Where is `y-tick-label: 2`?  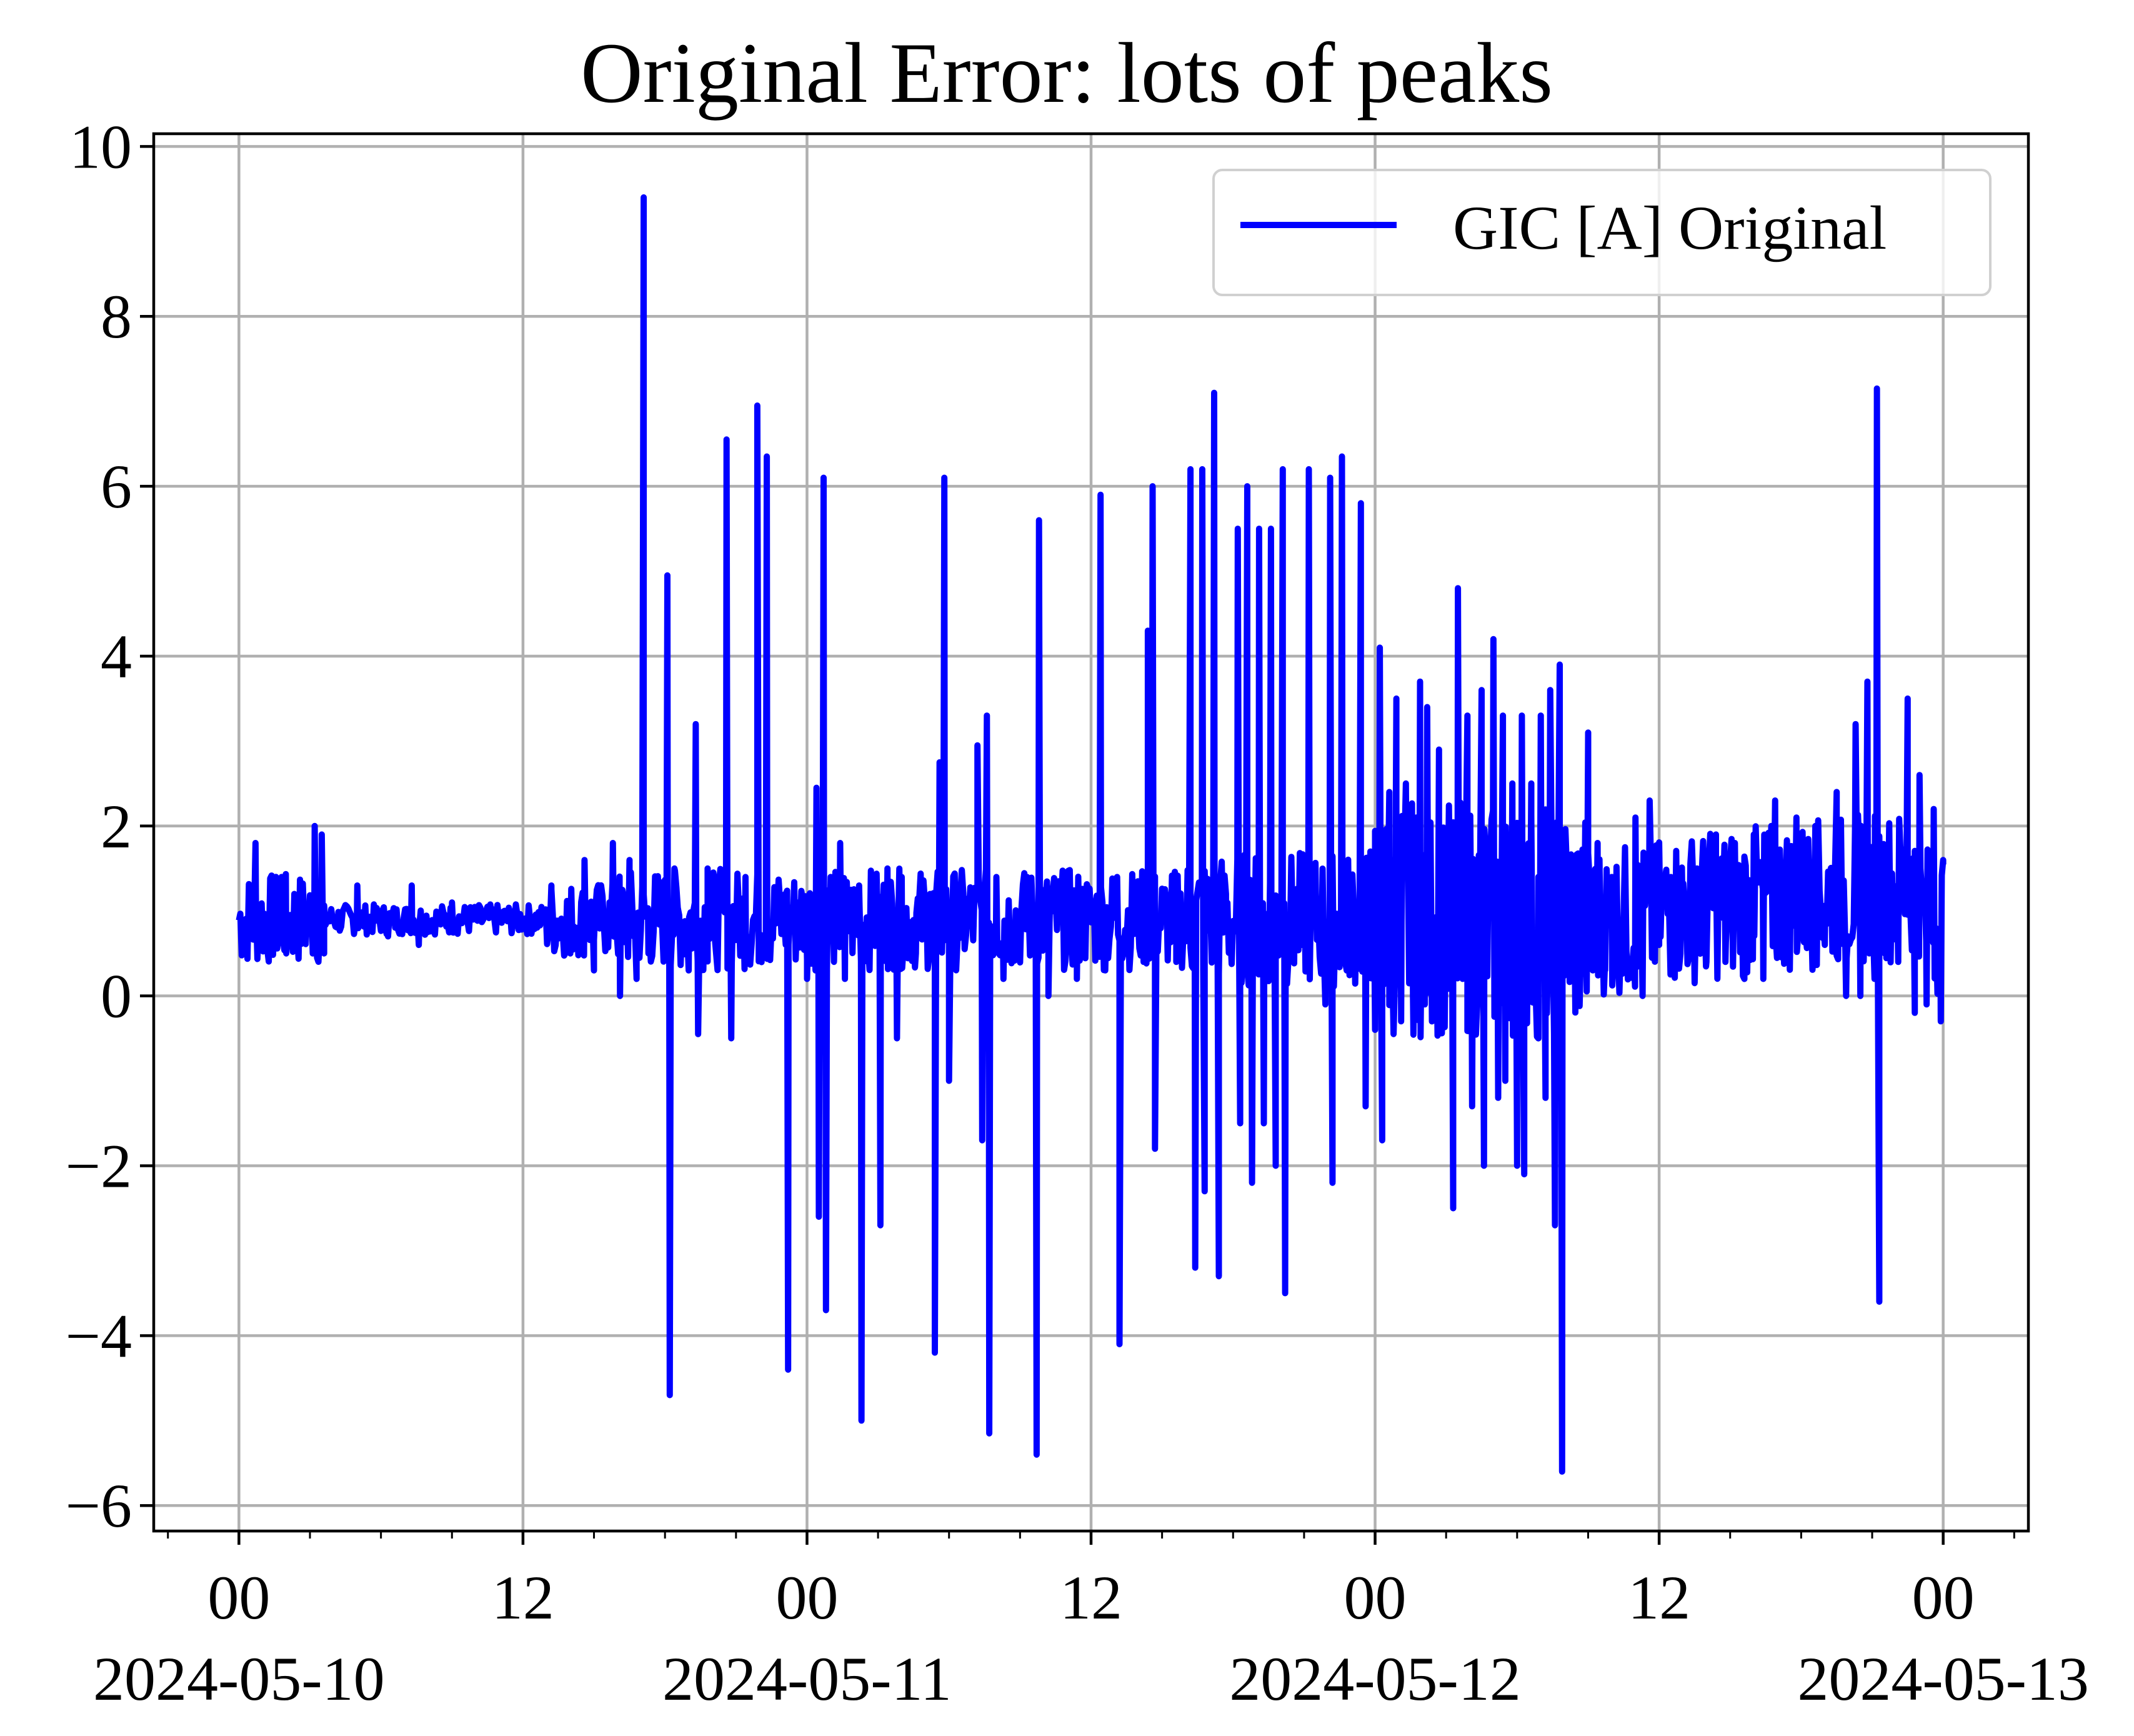
y-tick-label: 2 is located at coordinates (116, 826).